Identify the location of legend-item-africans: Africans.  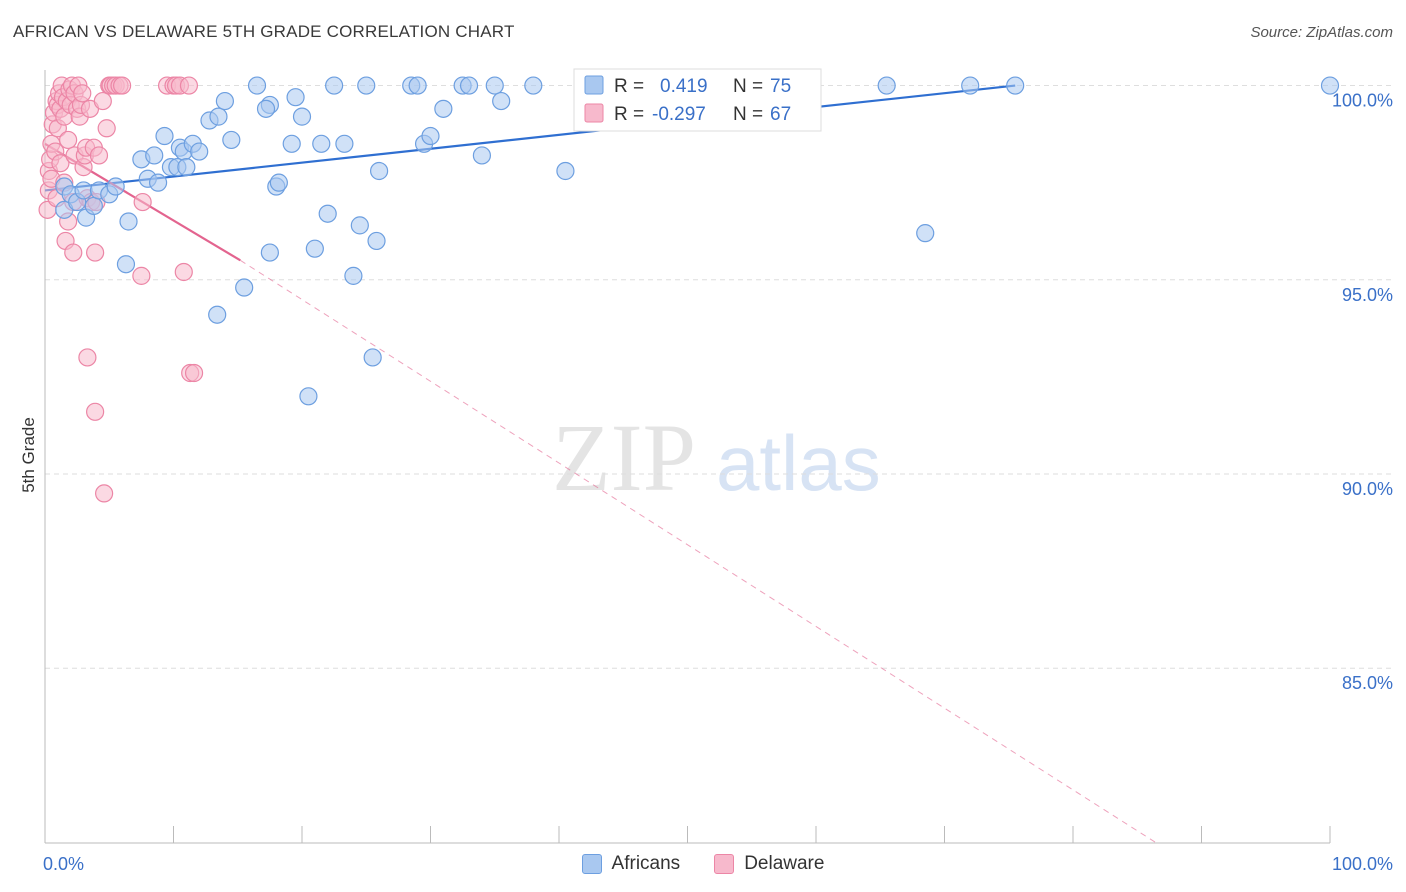
(631, 864).